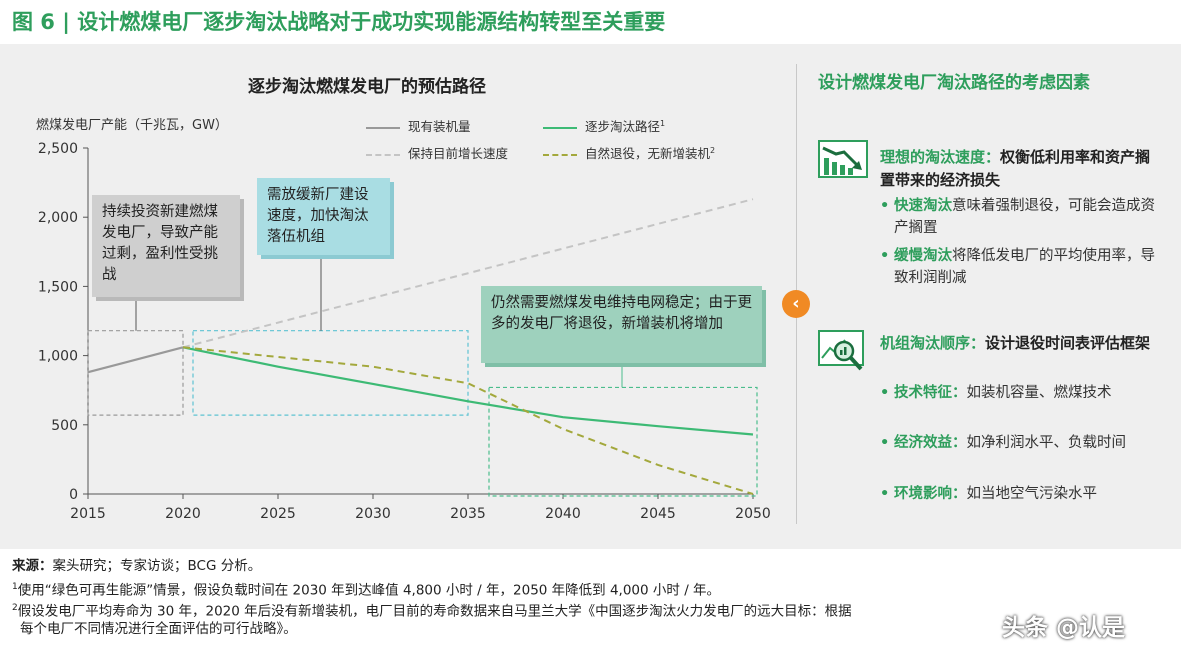 This screenshot has height=659, width=1181. What do you see at coordinates (629, 152) in the screenshot?
I see `legend-natural: 自然退役，无新增装机2` at bounding box center [629, 152].